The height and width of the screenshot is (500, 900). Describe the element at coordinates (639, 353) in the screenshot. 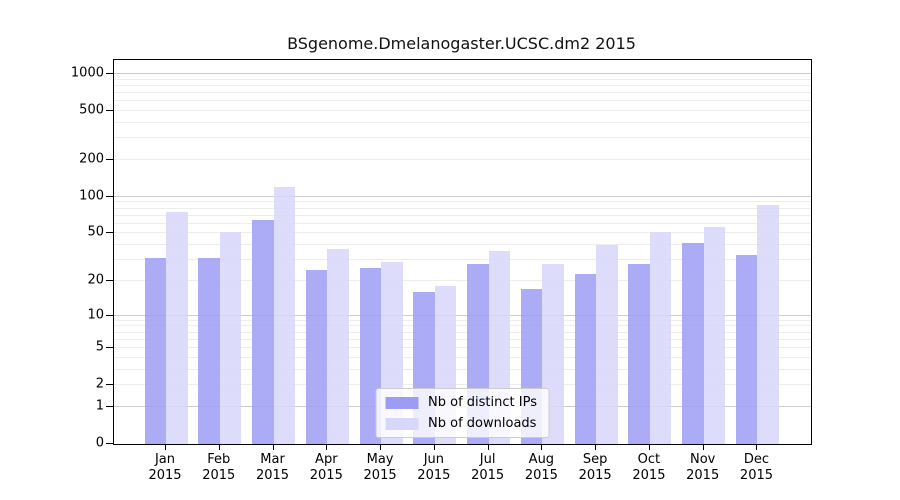

I see `bar-oct-distinct-ips` at that location.